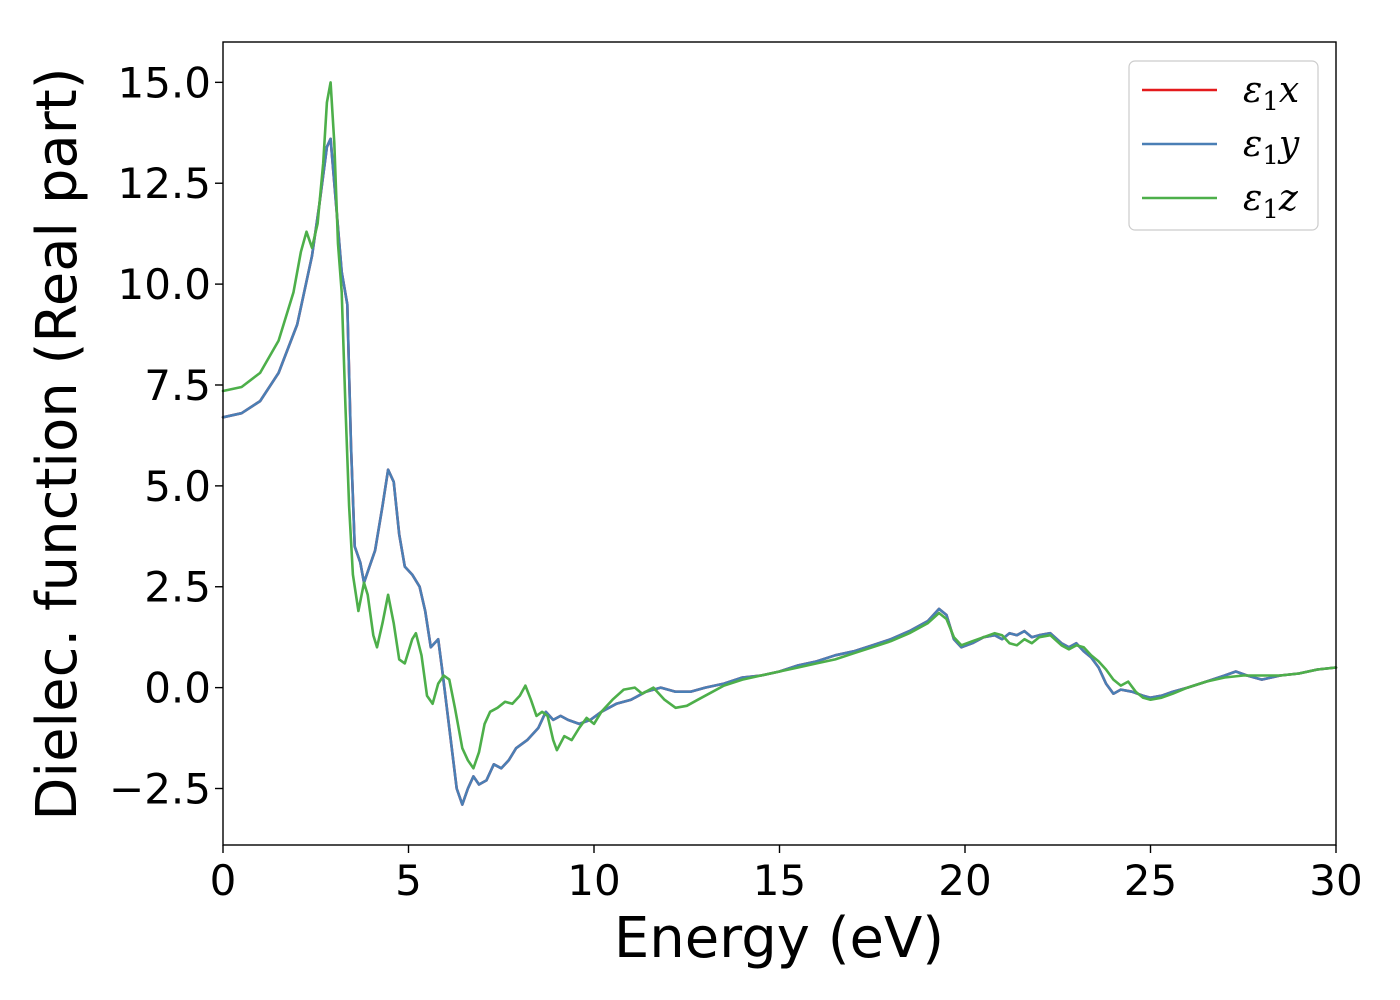 The height and width of the screenshot is (1000, 1400). I want to click on legend-label-x: ε1x, so click(1271, 93).